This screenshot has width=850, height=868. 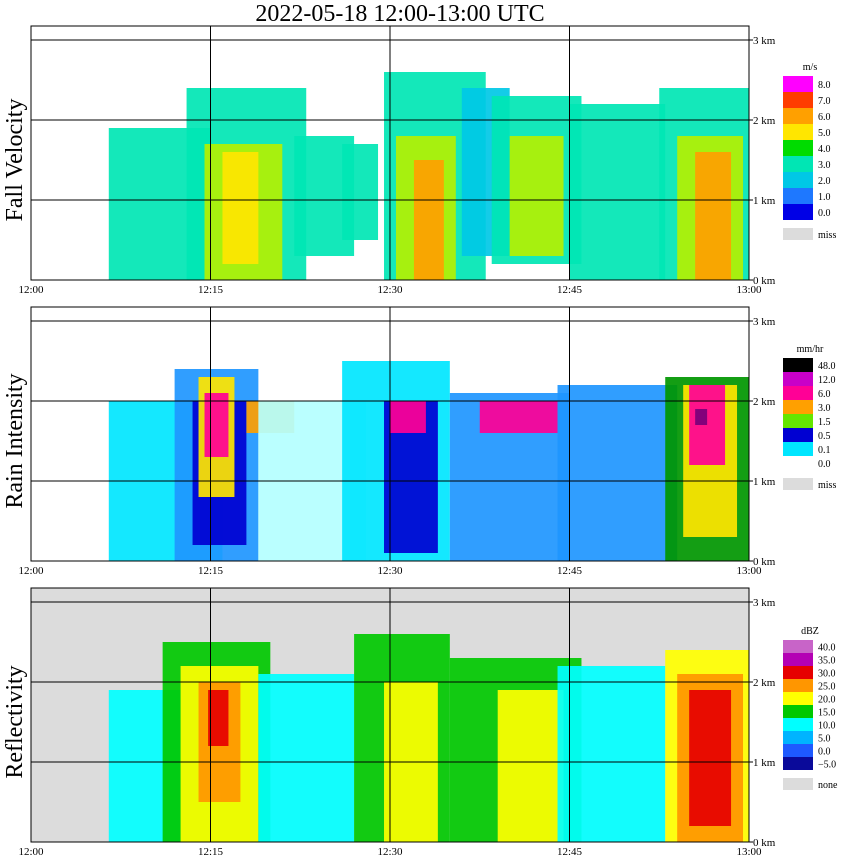 What do you see at coordinates (764, 683) in the screenshot?
I see `reflectivity-ytick-label: 2 km` at bounding box center [764, 683].